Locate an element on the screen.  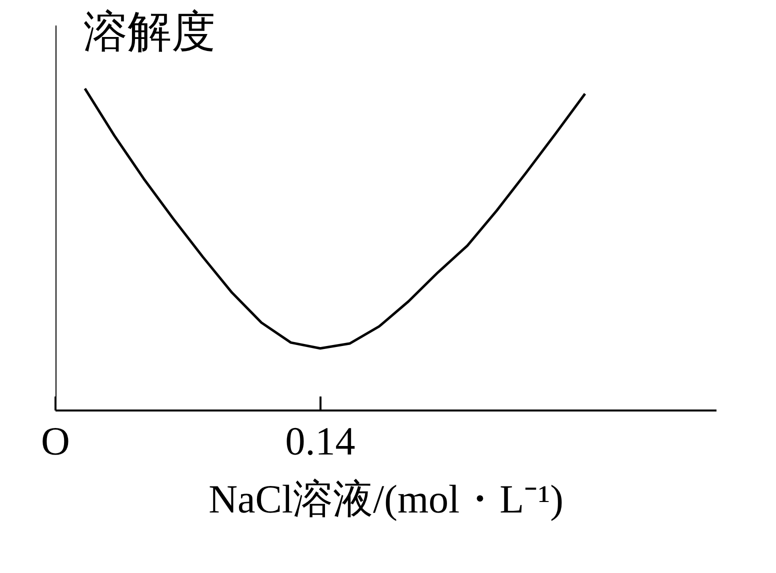
y-axis-title: 溶解度 is located at coordinates (150, 32).